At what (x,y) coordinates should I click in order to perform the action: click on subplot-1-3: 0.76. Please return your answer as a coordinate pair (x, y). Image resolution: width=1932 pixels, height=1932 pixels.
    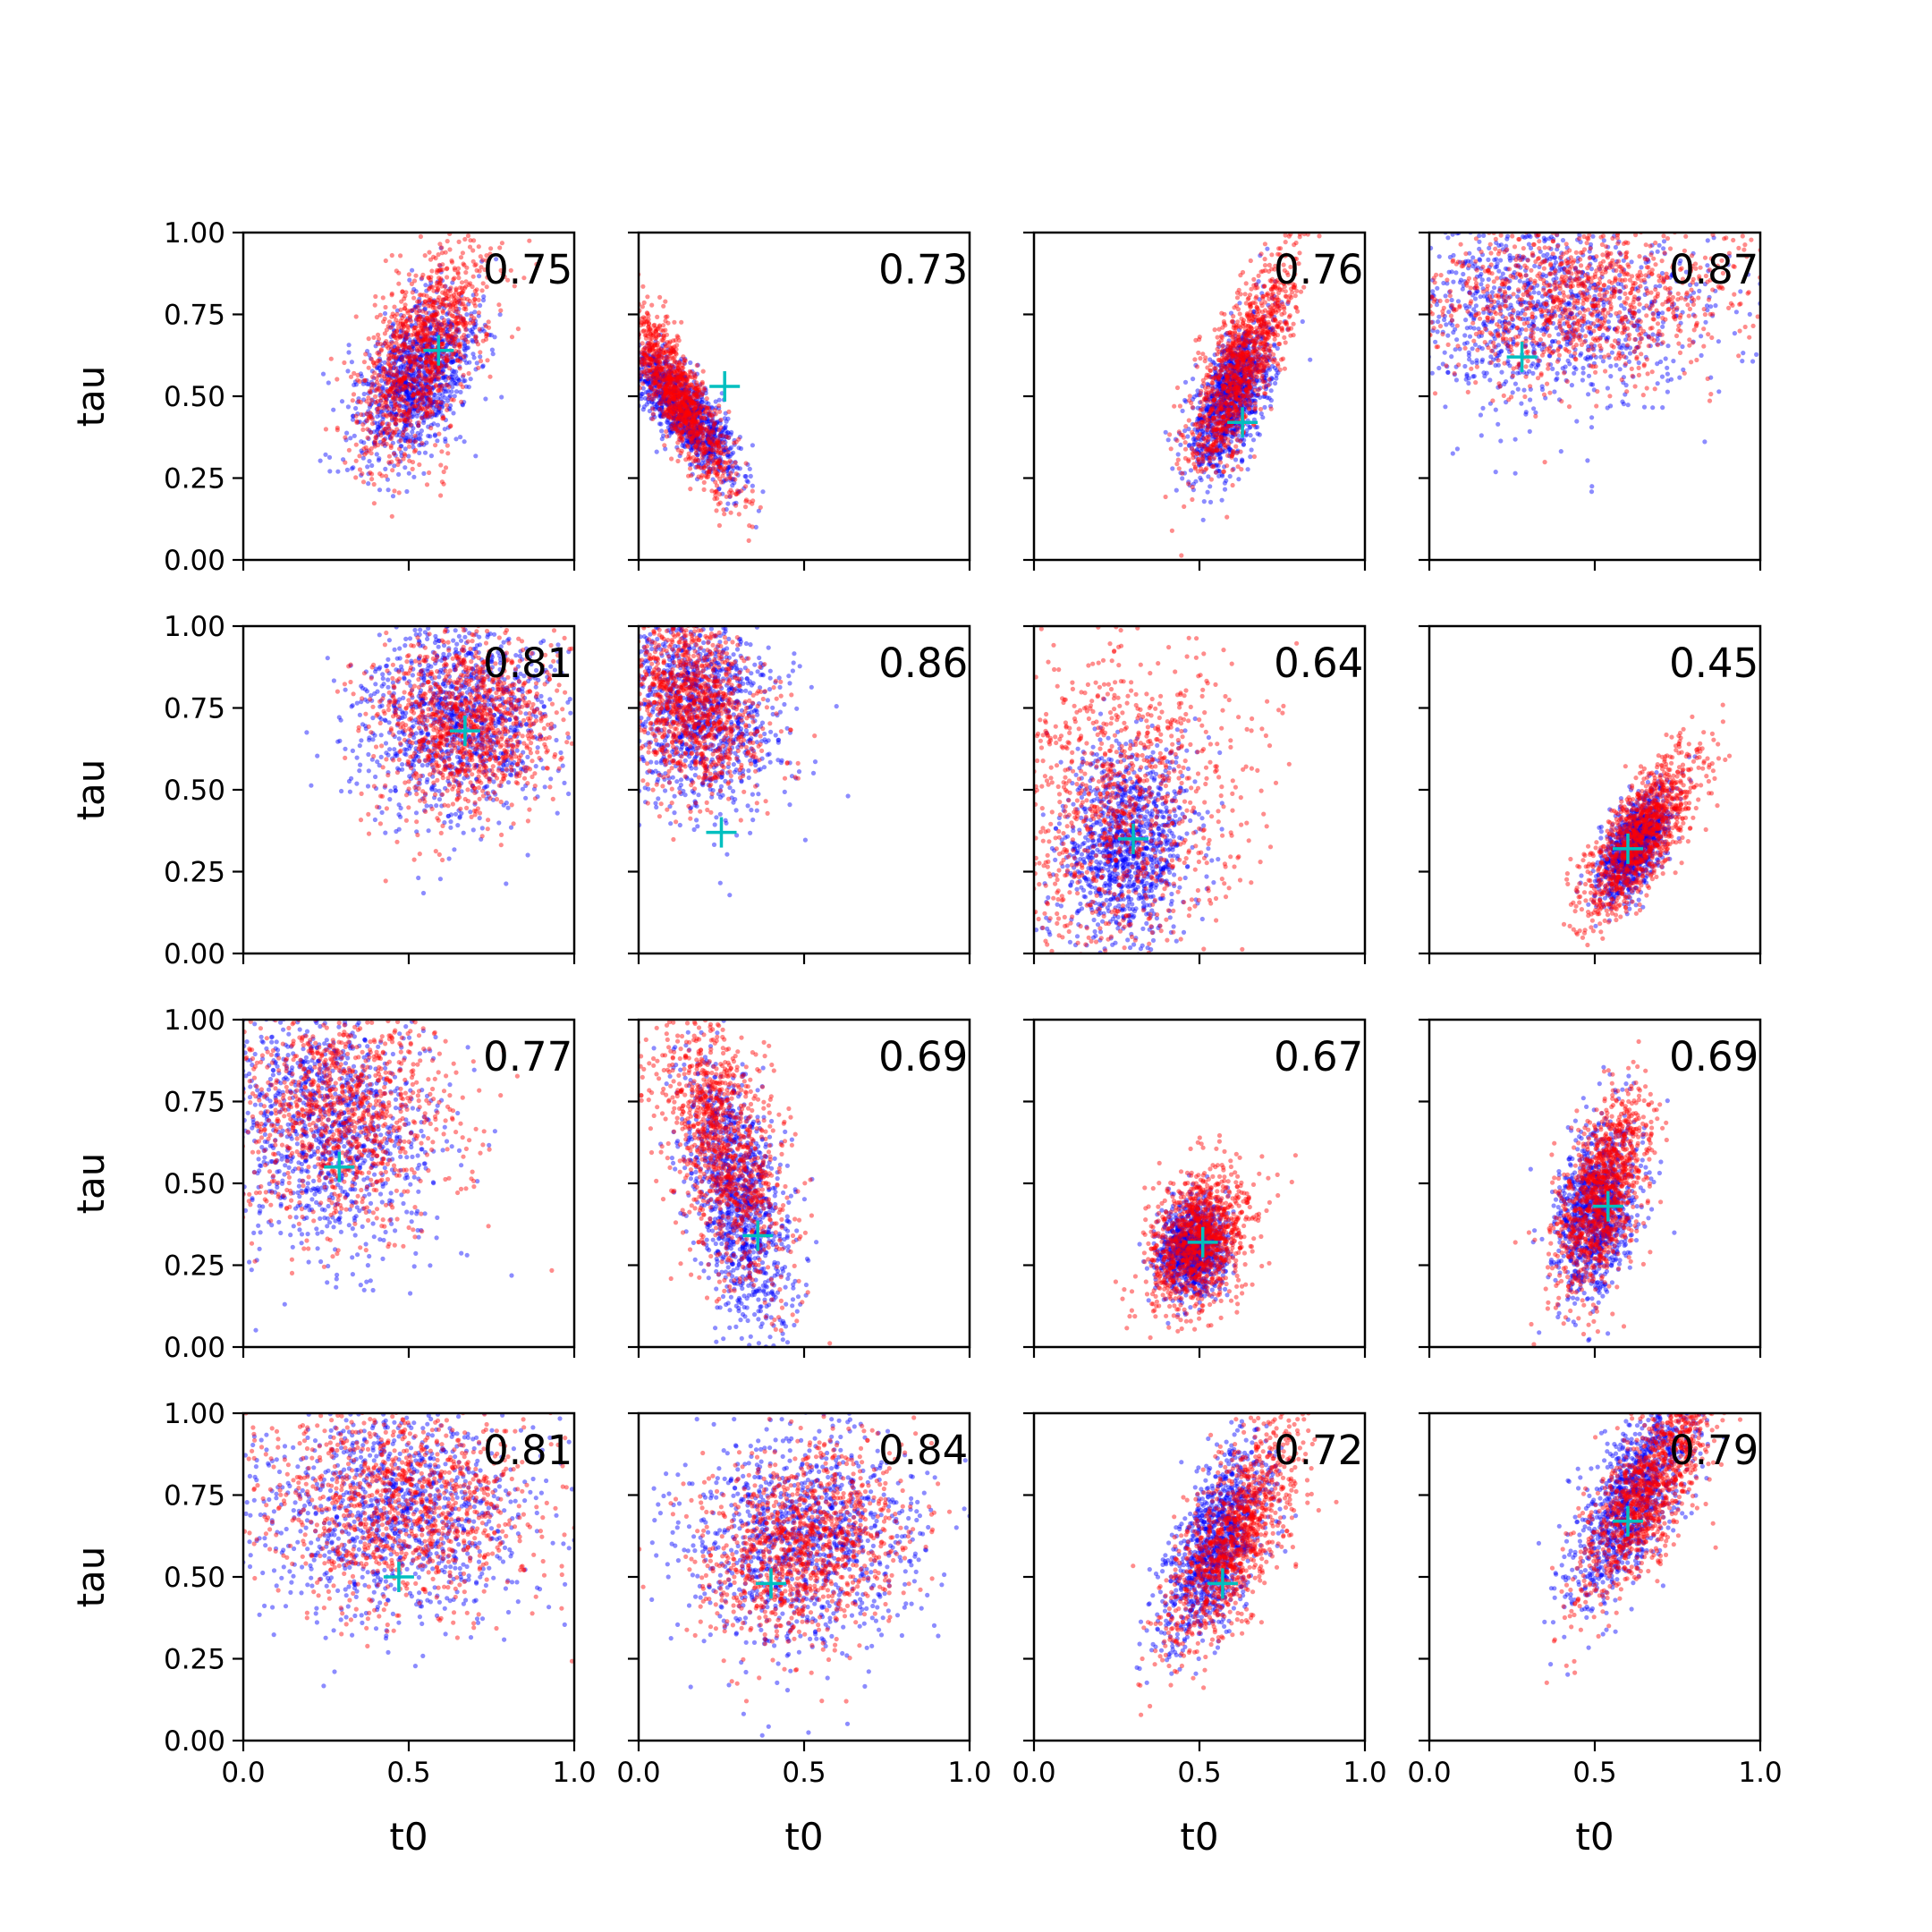
    Looking at the image, I should click on (1195, 401).